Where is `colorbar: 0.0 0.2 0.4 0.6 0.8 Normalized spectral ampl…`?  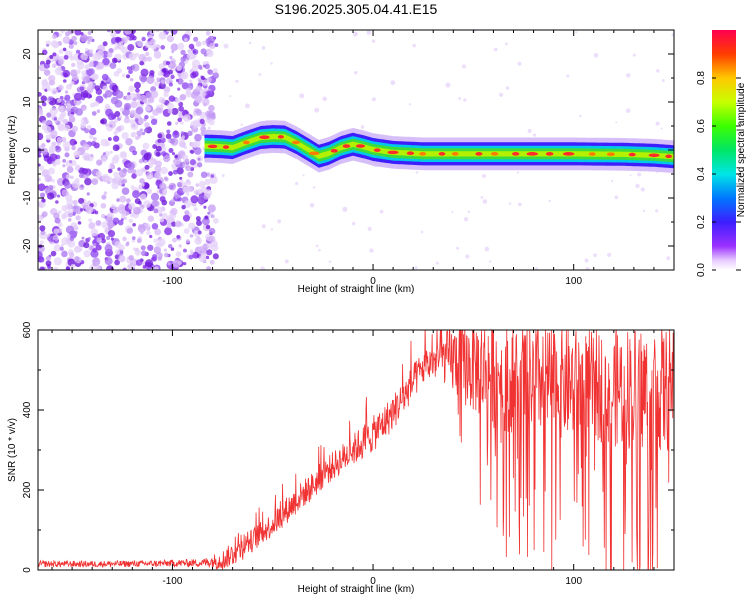
colorbar: 0.0 0.2 0.4 0.6 0.8 Normalized spectral ampl… is located at coordinates (721, 153).